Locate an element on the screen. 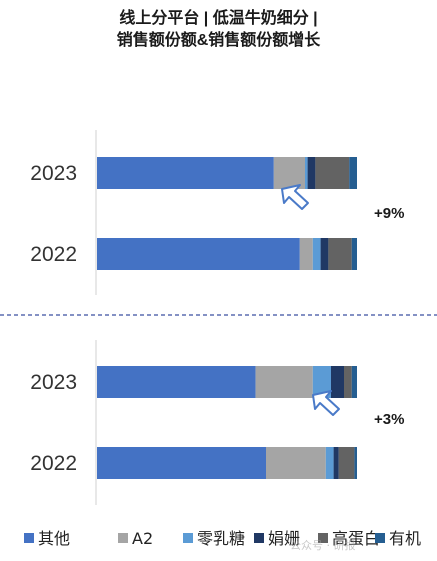 The width and height of the screenshot is (437, 561). watermark: 公众号 · 研报 is located at coordinates (323, 545).